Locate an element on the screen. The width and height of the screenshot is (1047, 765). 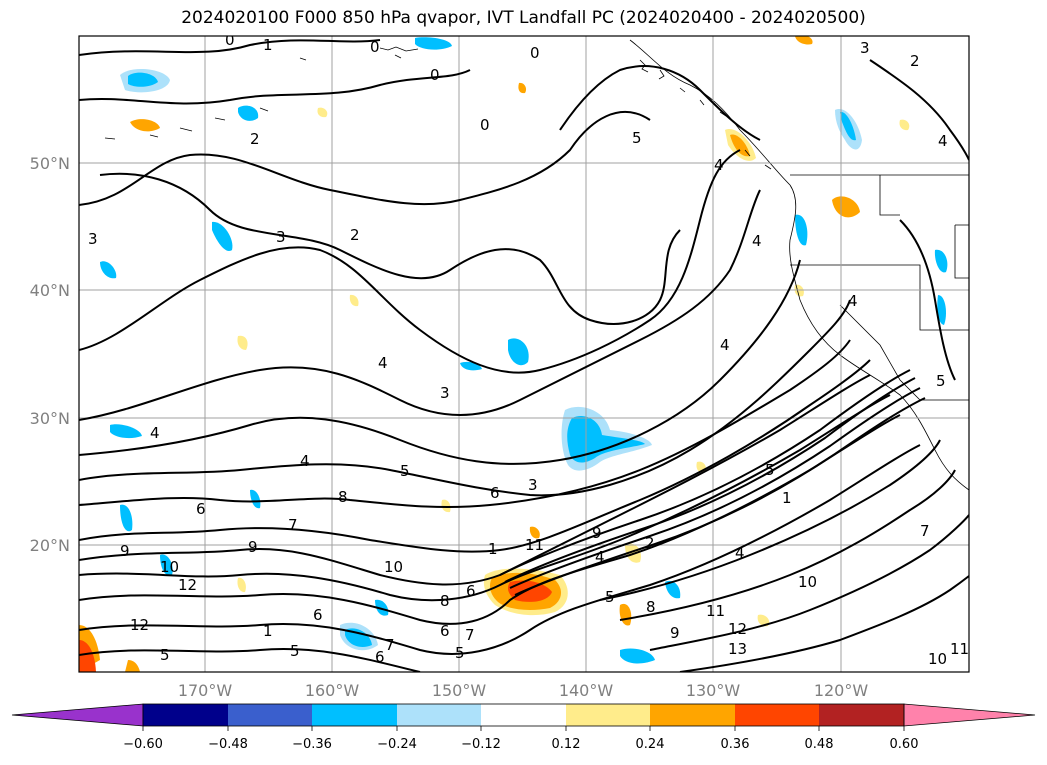
lon-label-140w: 140°W is located at coordinates (586, 690).